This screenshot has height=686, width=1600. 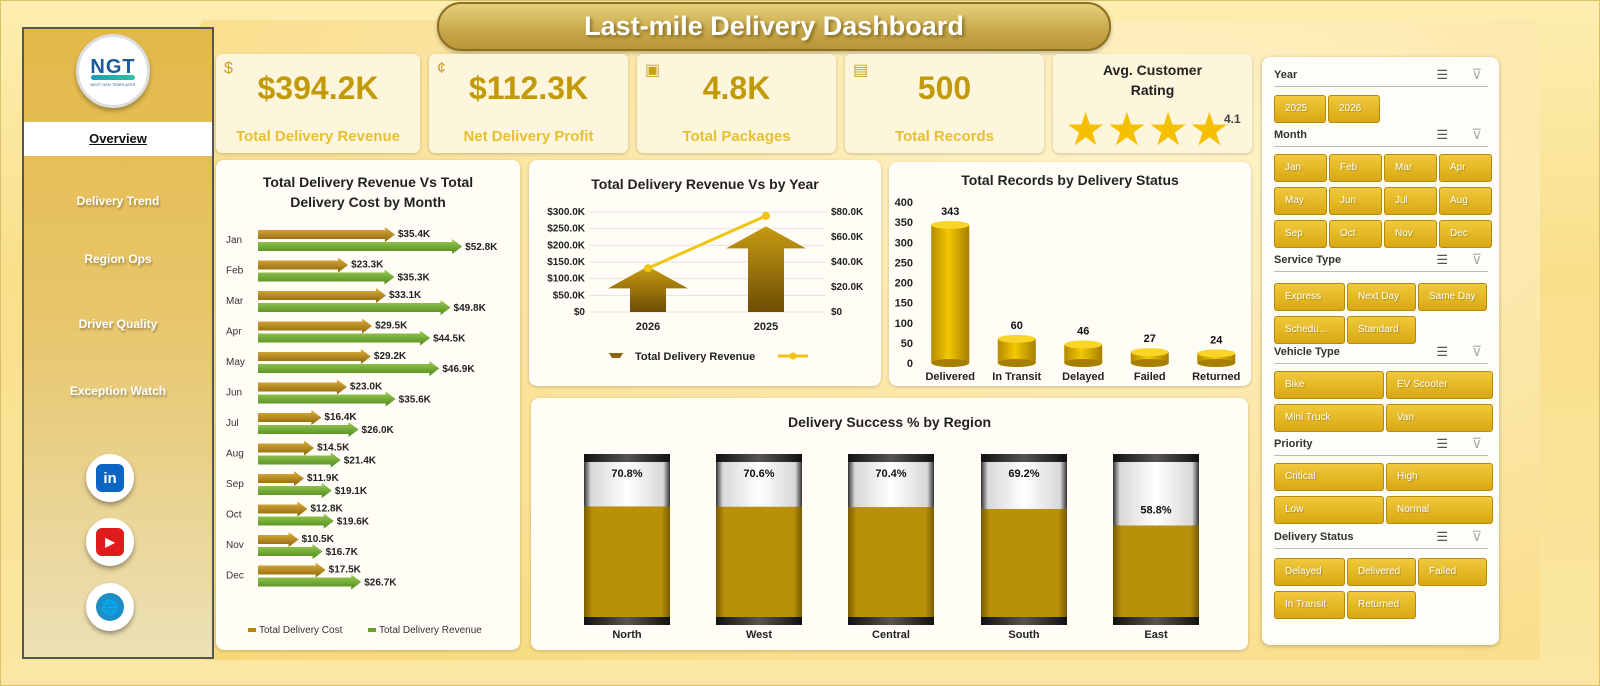 What do you see at coordinates (1410, 234) in the screenshot?
I see `slicer-button: Nov` at bounding box center [1410, 234].